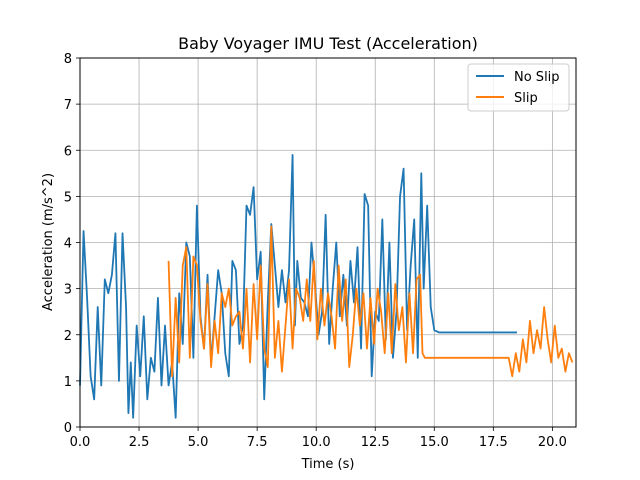  I want to click on x-tick-label-2-5: 2.5, so click(139, 442).